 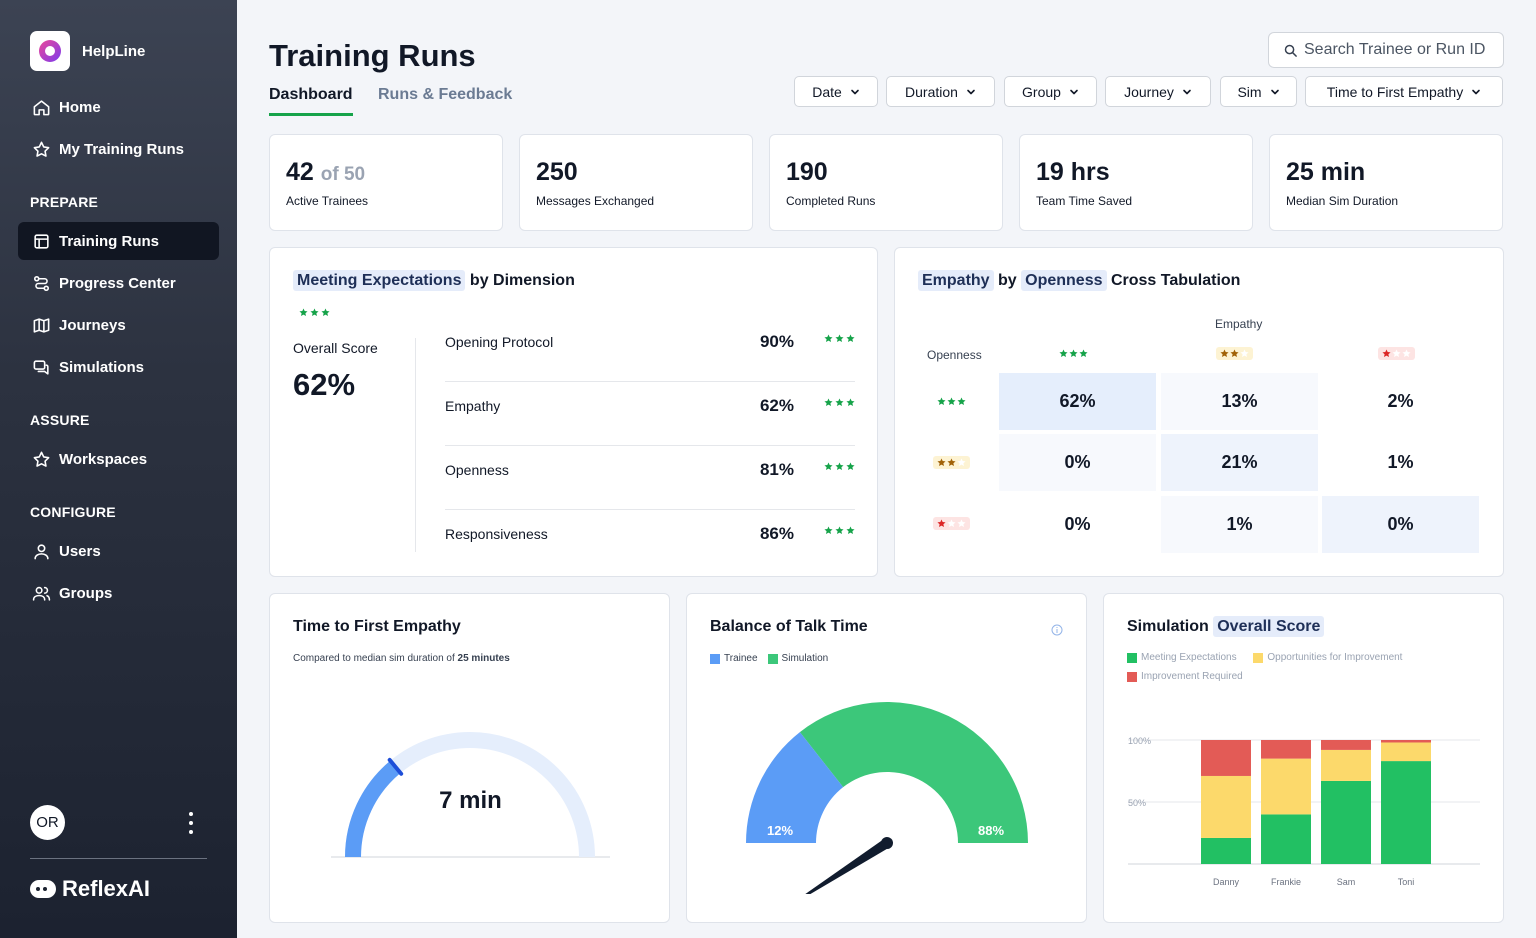 What do you see at coordinates (1073, 353) in the screenshot?
I see `column-header-3-stars-icon` at bounding box center [1073, 353].